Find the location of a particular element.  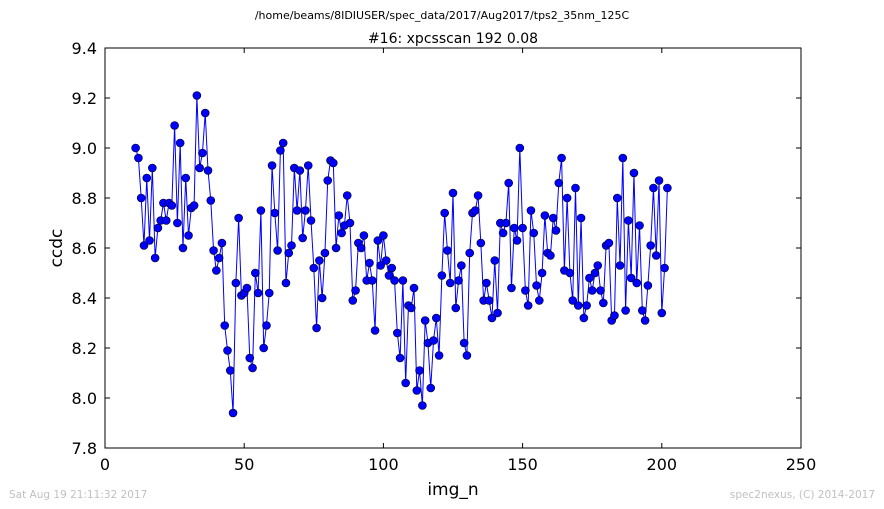

x-tick-label: 50 is located at coordinates (244, 464).